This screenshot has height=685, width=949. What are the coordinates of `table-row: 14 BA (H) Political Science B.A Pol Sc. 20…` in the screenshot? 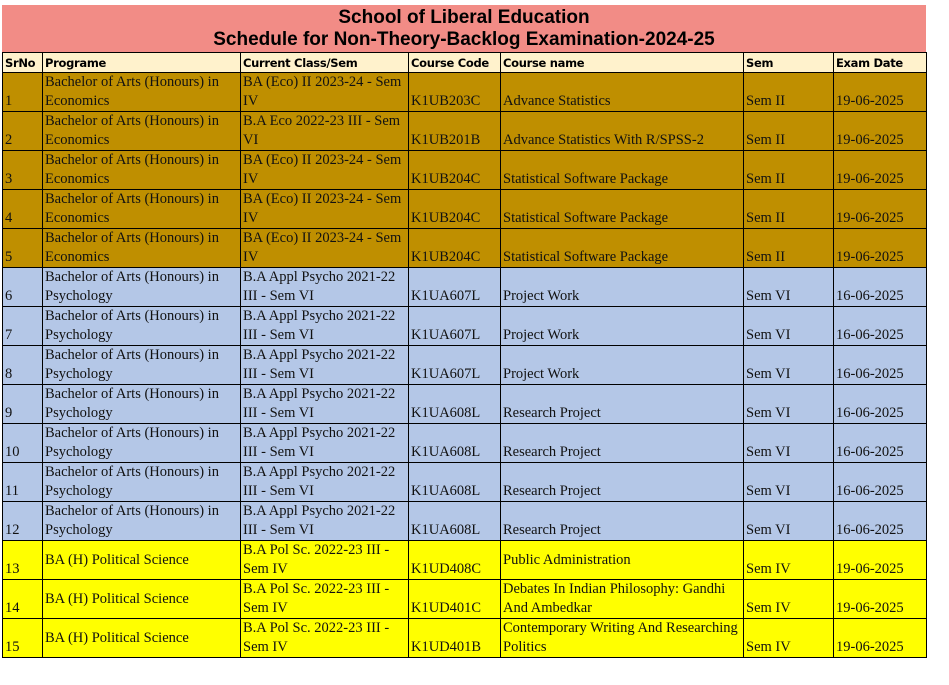 It's located at (464, 599).